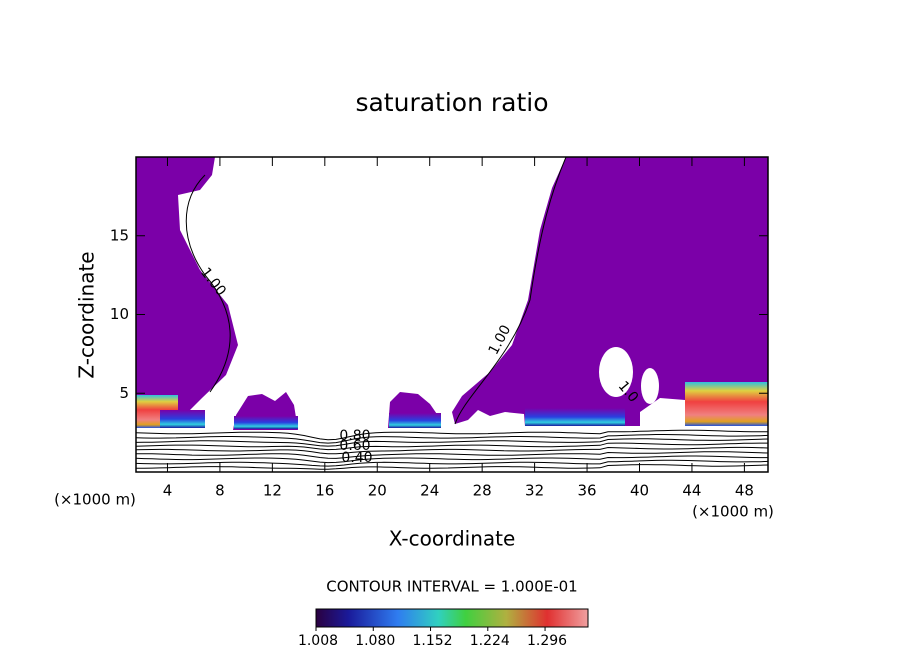 The height and width of the screenshot is (654, 904). I want to click on colorbar-tick-label: 1.152, so click(432, 641).